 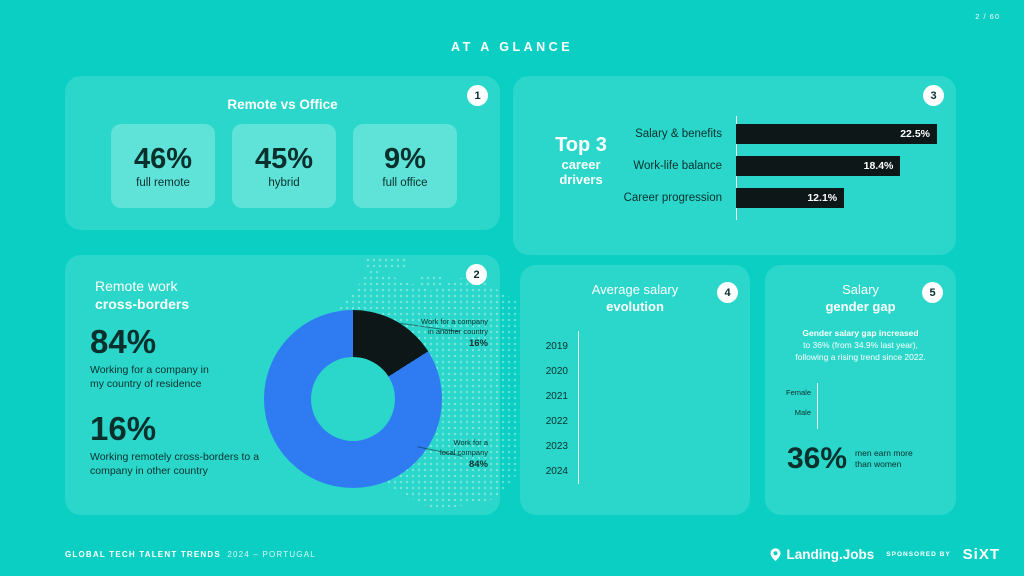 I want to click on footer-title-regular: 2024 – PORTUGAL, so click(x=271, y=554).